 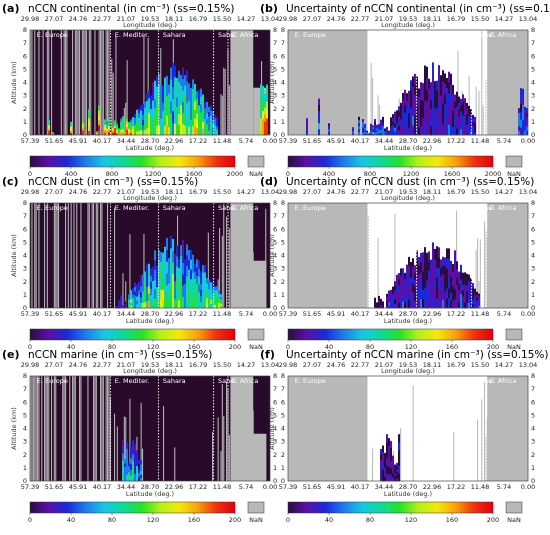 What do you see at coordinates (71, 174) in the screenshot?
I see `colorbar-tick-label: 400` at bounding box center [71, 174].